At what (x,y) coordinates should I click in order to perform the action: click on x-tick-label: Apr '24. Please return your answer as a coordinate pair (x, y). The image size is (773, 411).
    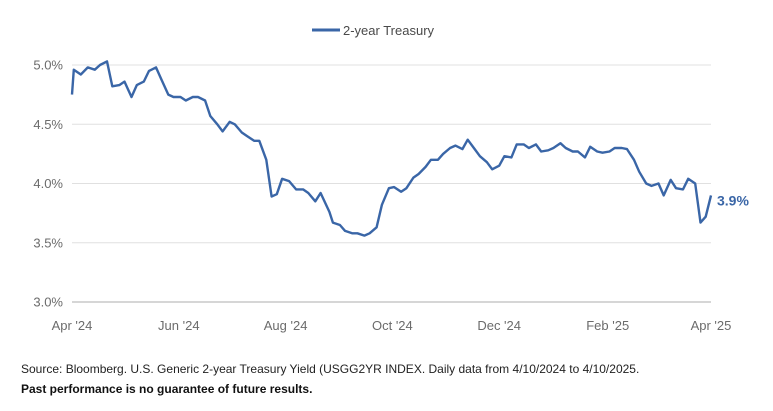
    Looking at the image, I should click on (72, 325).